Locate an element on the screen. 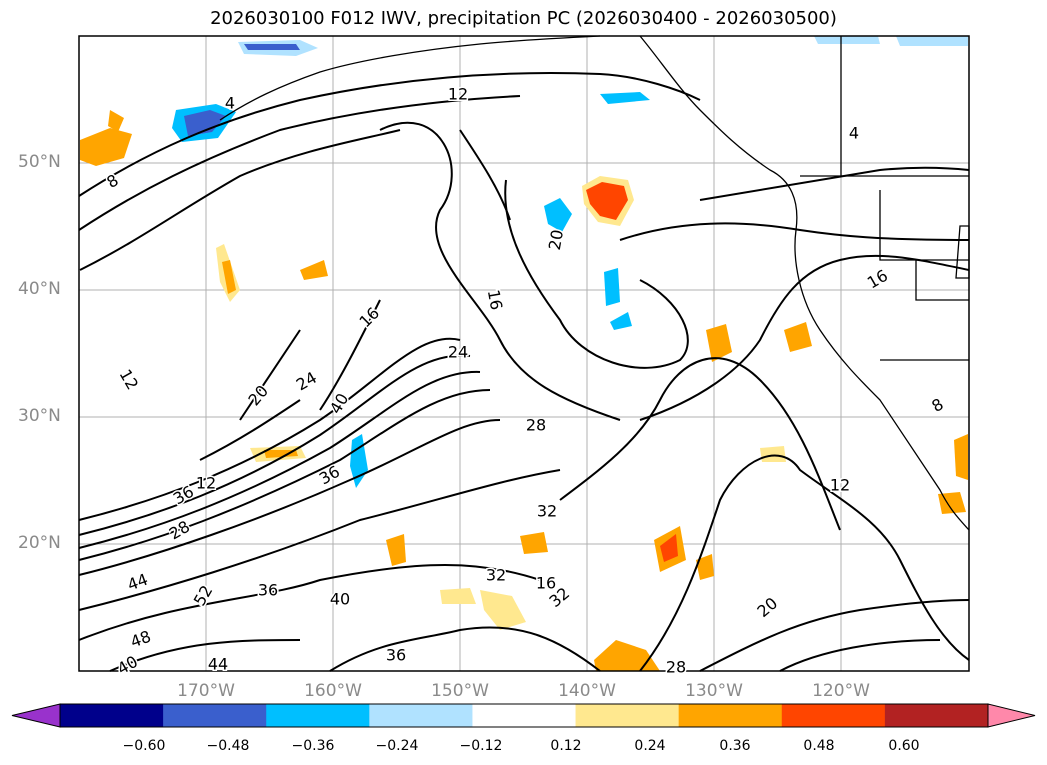 The width and height of the screenshot is (1047, 765). colorbar-border is located at coordinates (524, 715).